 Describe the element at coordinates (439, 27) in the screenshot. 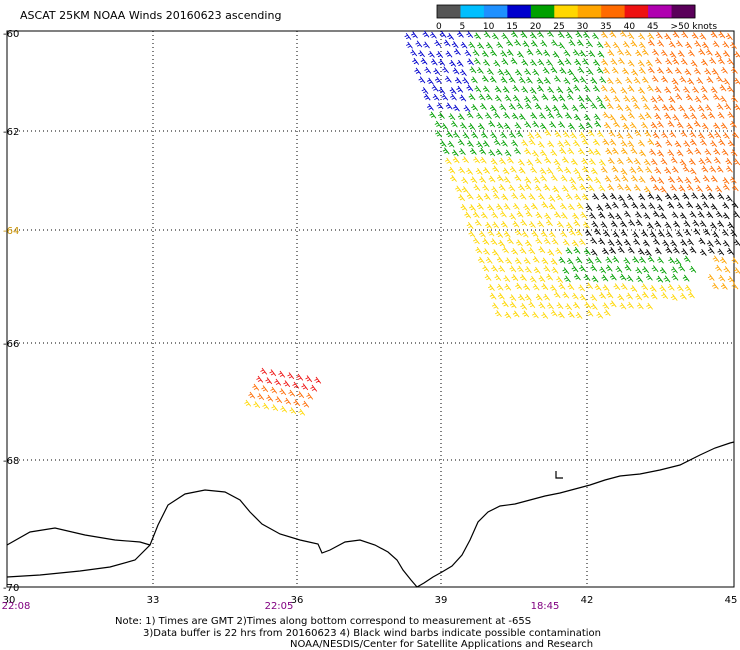

I see `legend-label: 0` at that location.